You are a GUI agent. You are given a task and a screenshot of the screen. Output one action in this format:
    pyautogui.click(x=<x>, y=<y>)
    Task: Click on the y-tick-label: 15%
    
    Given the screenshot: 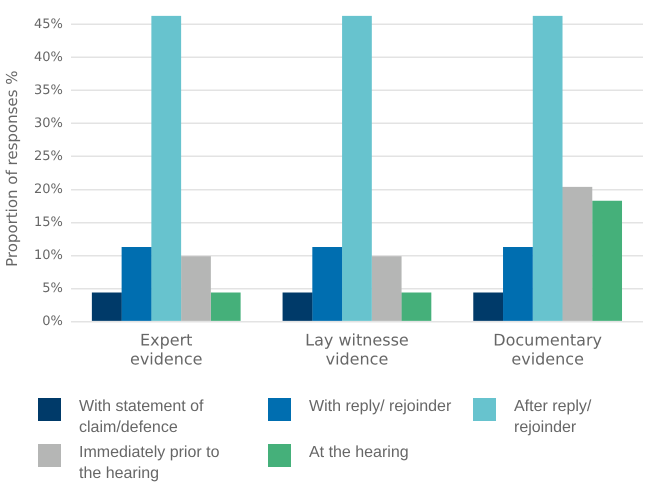 What is the action you would take?
    pyautogui.click(x=48, y=222)
    